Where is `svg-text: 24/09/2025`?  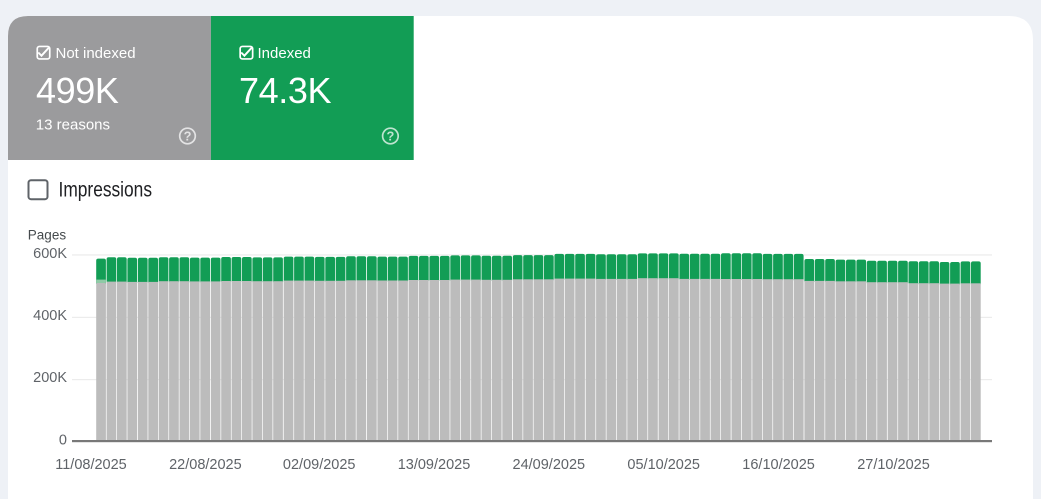 svg-text: 24/09/2025 is located at coordinates (549, 465).